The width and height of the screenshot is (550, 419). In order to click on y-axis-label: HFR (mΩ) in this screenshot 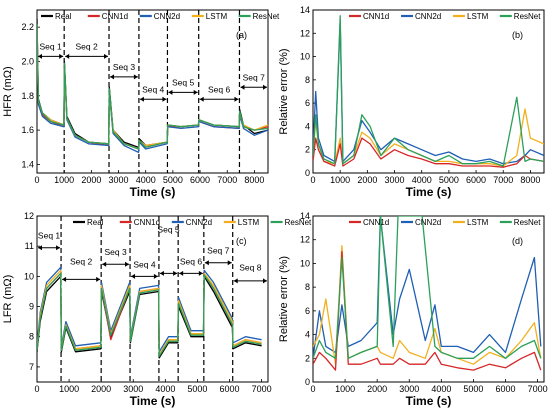, I will do `click(8, 91)`.